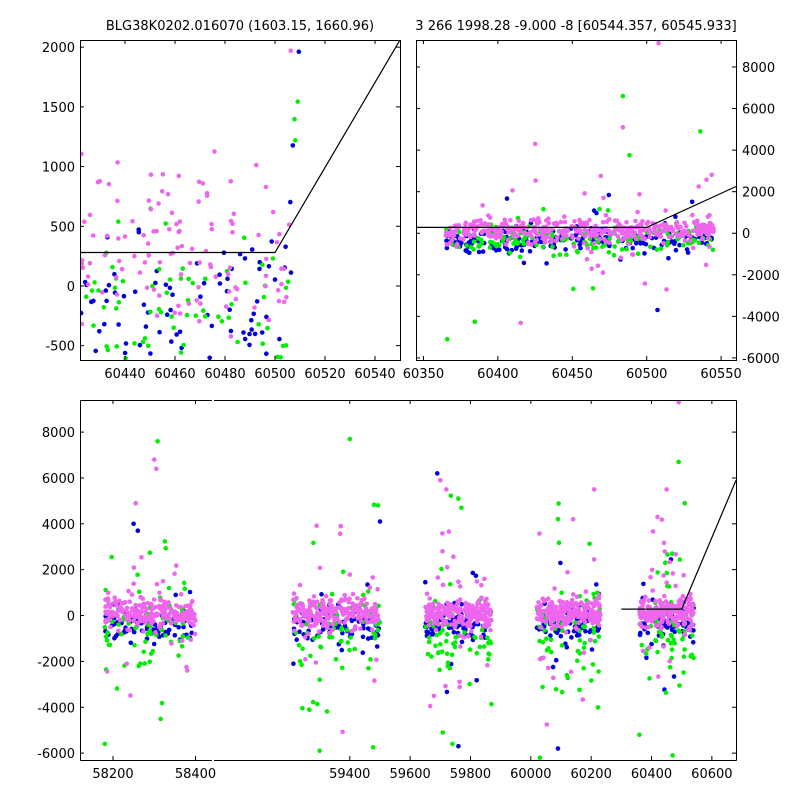 This screenshot has width=800, height=800. What do you see at coordinates (324, 374) in the screenshot?
I see `zoom-xtick-label: 60520` at bounding box center [324, 374].